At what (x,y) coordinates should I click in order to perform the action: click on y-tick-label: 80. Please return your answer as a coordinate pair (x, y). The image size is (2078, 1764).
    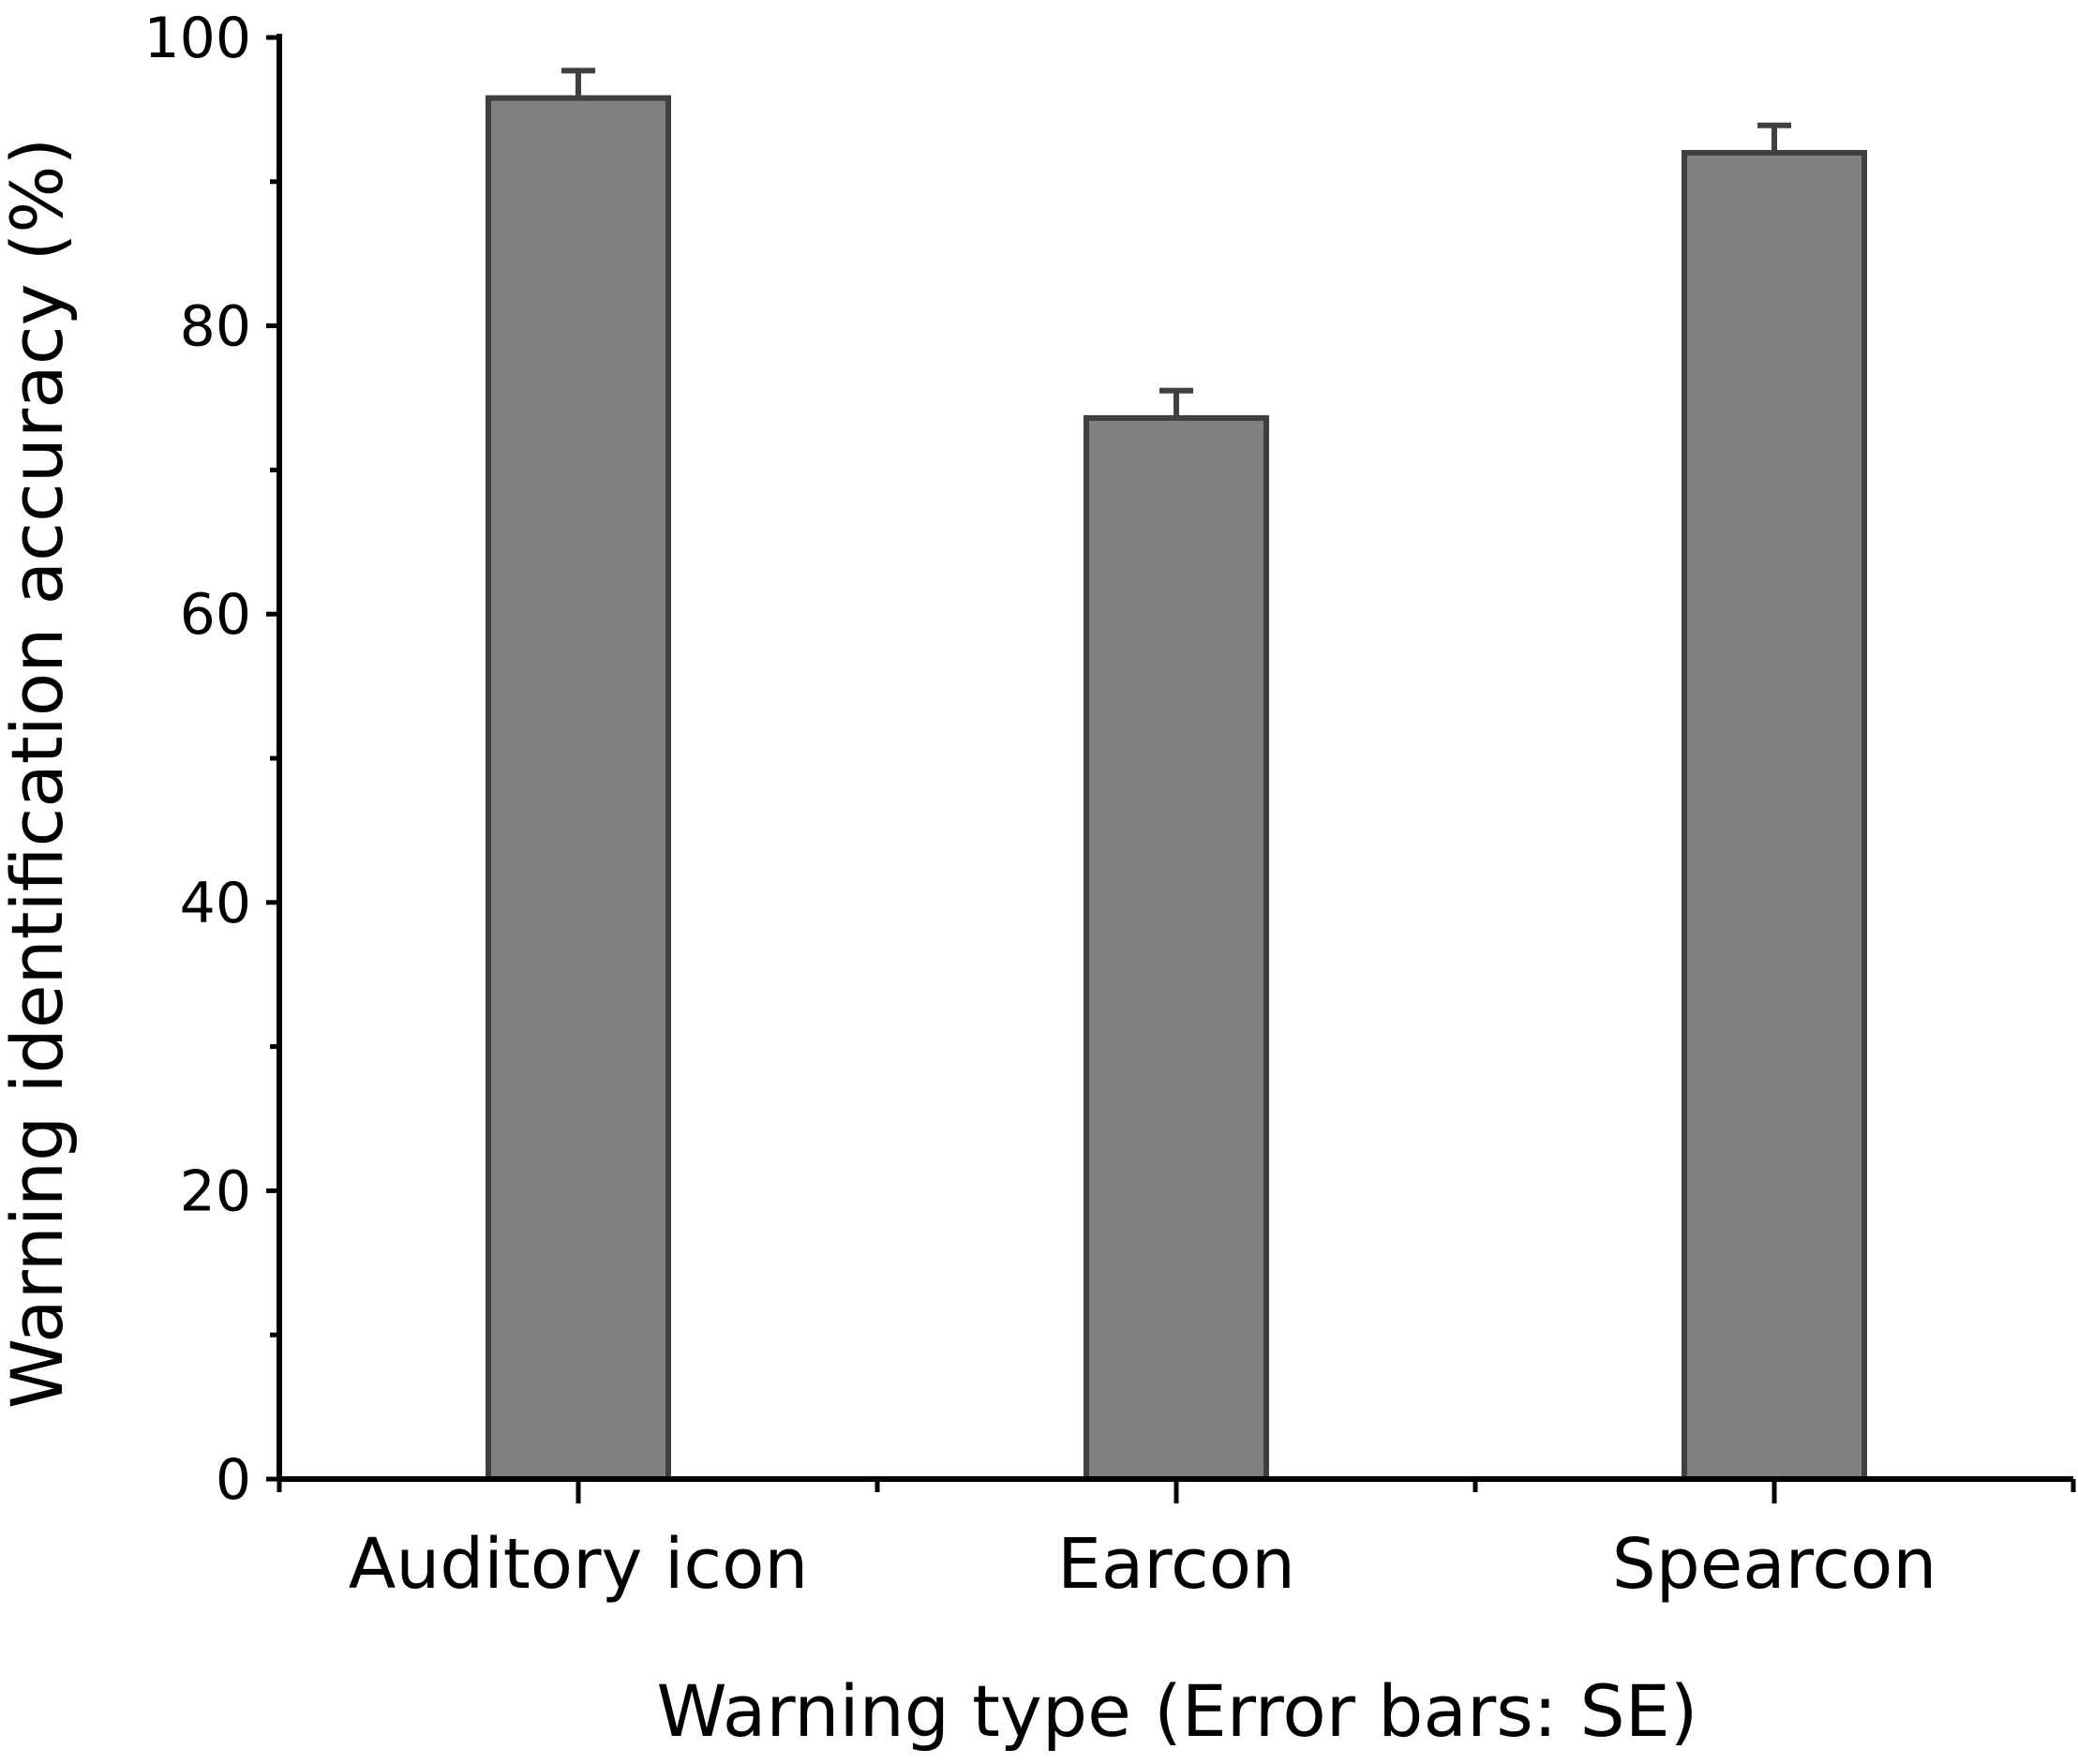
    Looking at the image, I should click on (216, 327).